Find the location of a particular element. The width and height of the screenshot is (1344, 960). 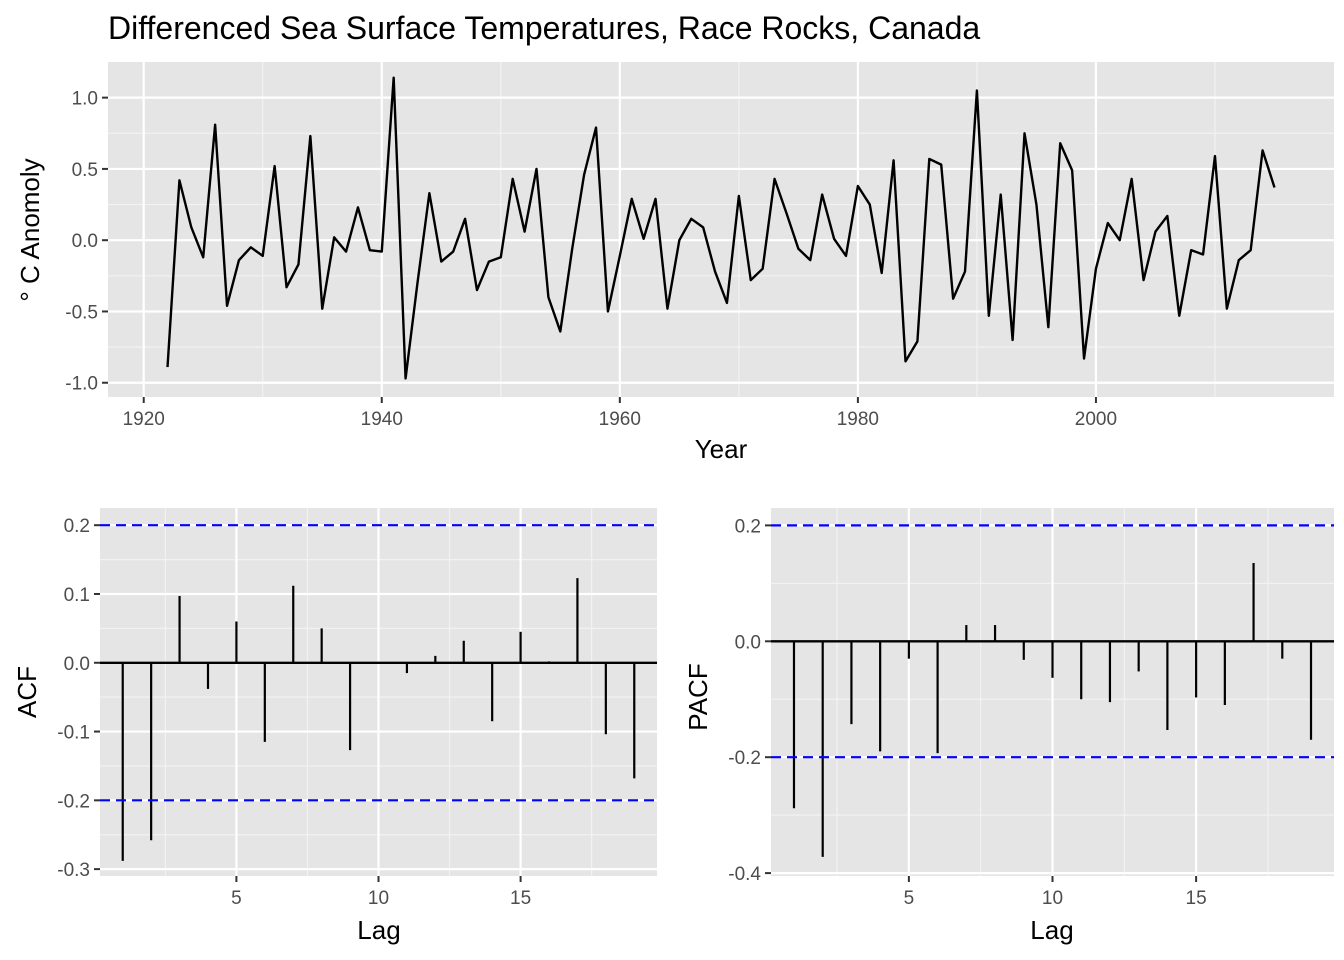

line-y-tick-label: -0.5 is located at coordinates (81, 312).